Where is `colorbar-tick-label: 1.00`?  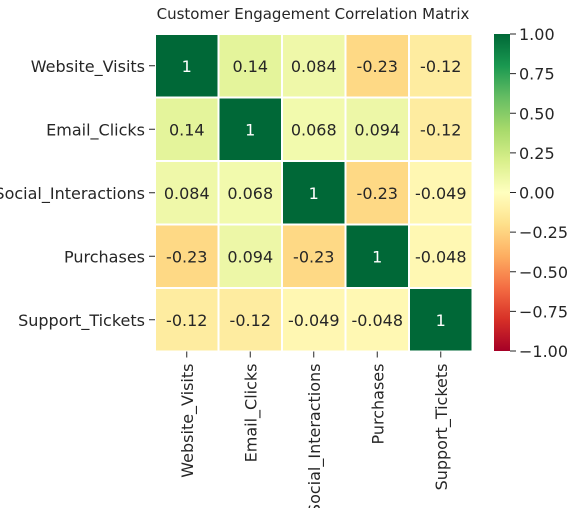 colorbar-tick-label: 1.00 is located at coordinates (537, 34).